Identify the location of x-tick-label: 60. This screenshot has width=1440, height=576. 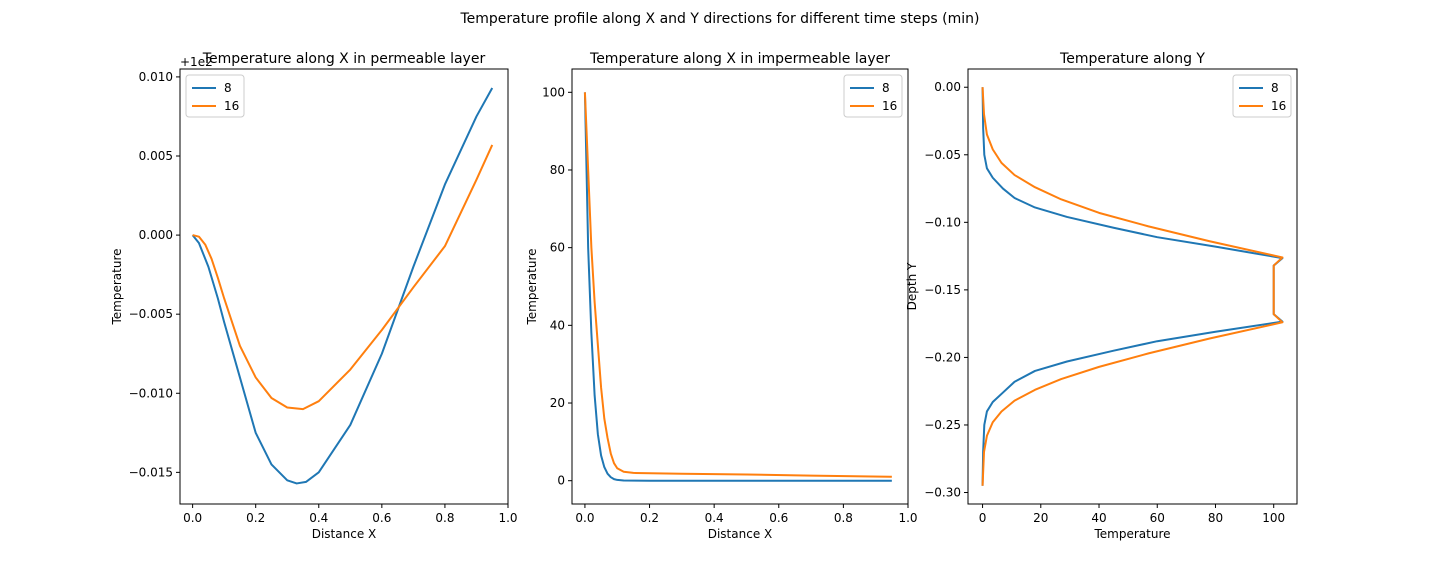
(1157, 518).